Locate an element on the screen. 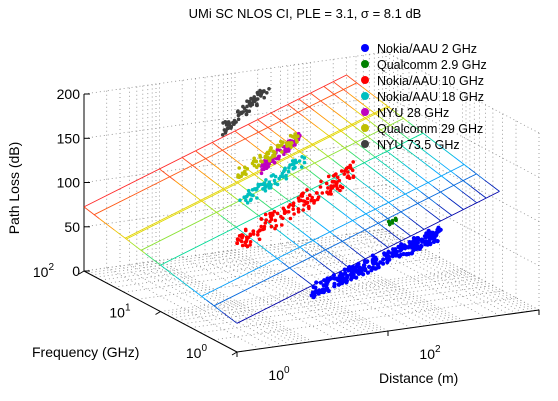  frequency-tick-mark is located at coordinates (234, 353).